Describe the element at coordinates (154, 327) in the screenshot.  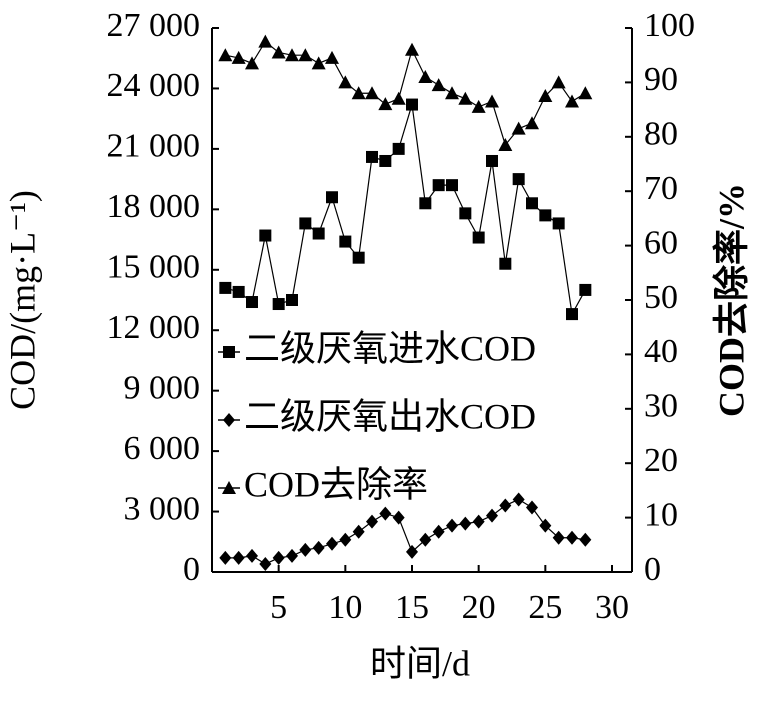
I see `y-tick-label: 12 000` at that location.